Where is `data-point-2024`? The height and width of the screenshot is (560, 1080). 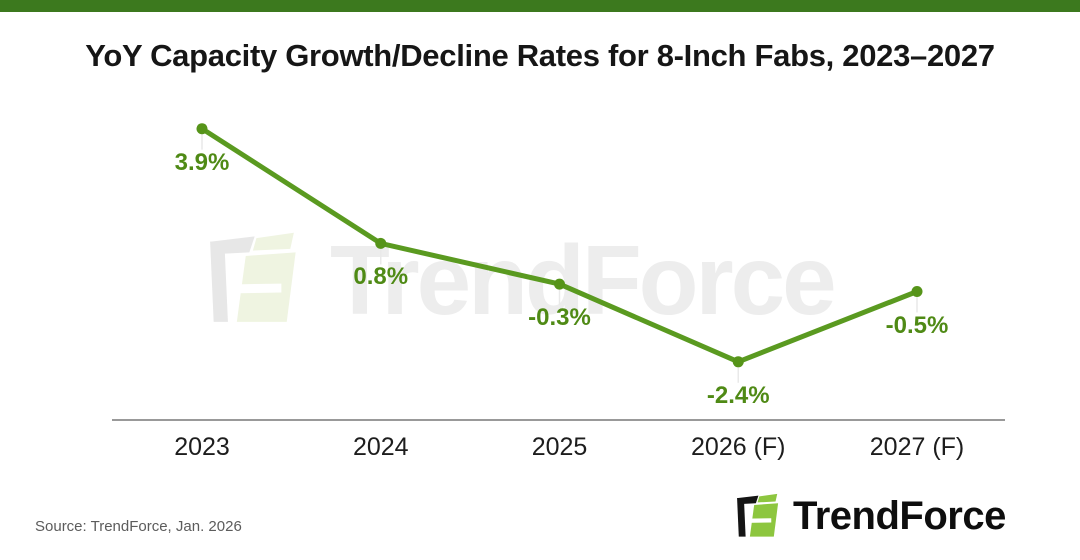
data-point-2024 is located at coordinates (381, 243).